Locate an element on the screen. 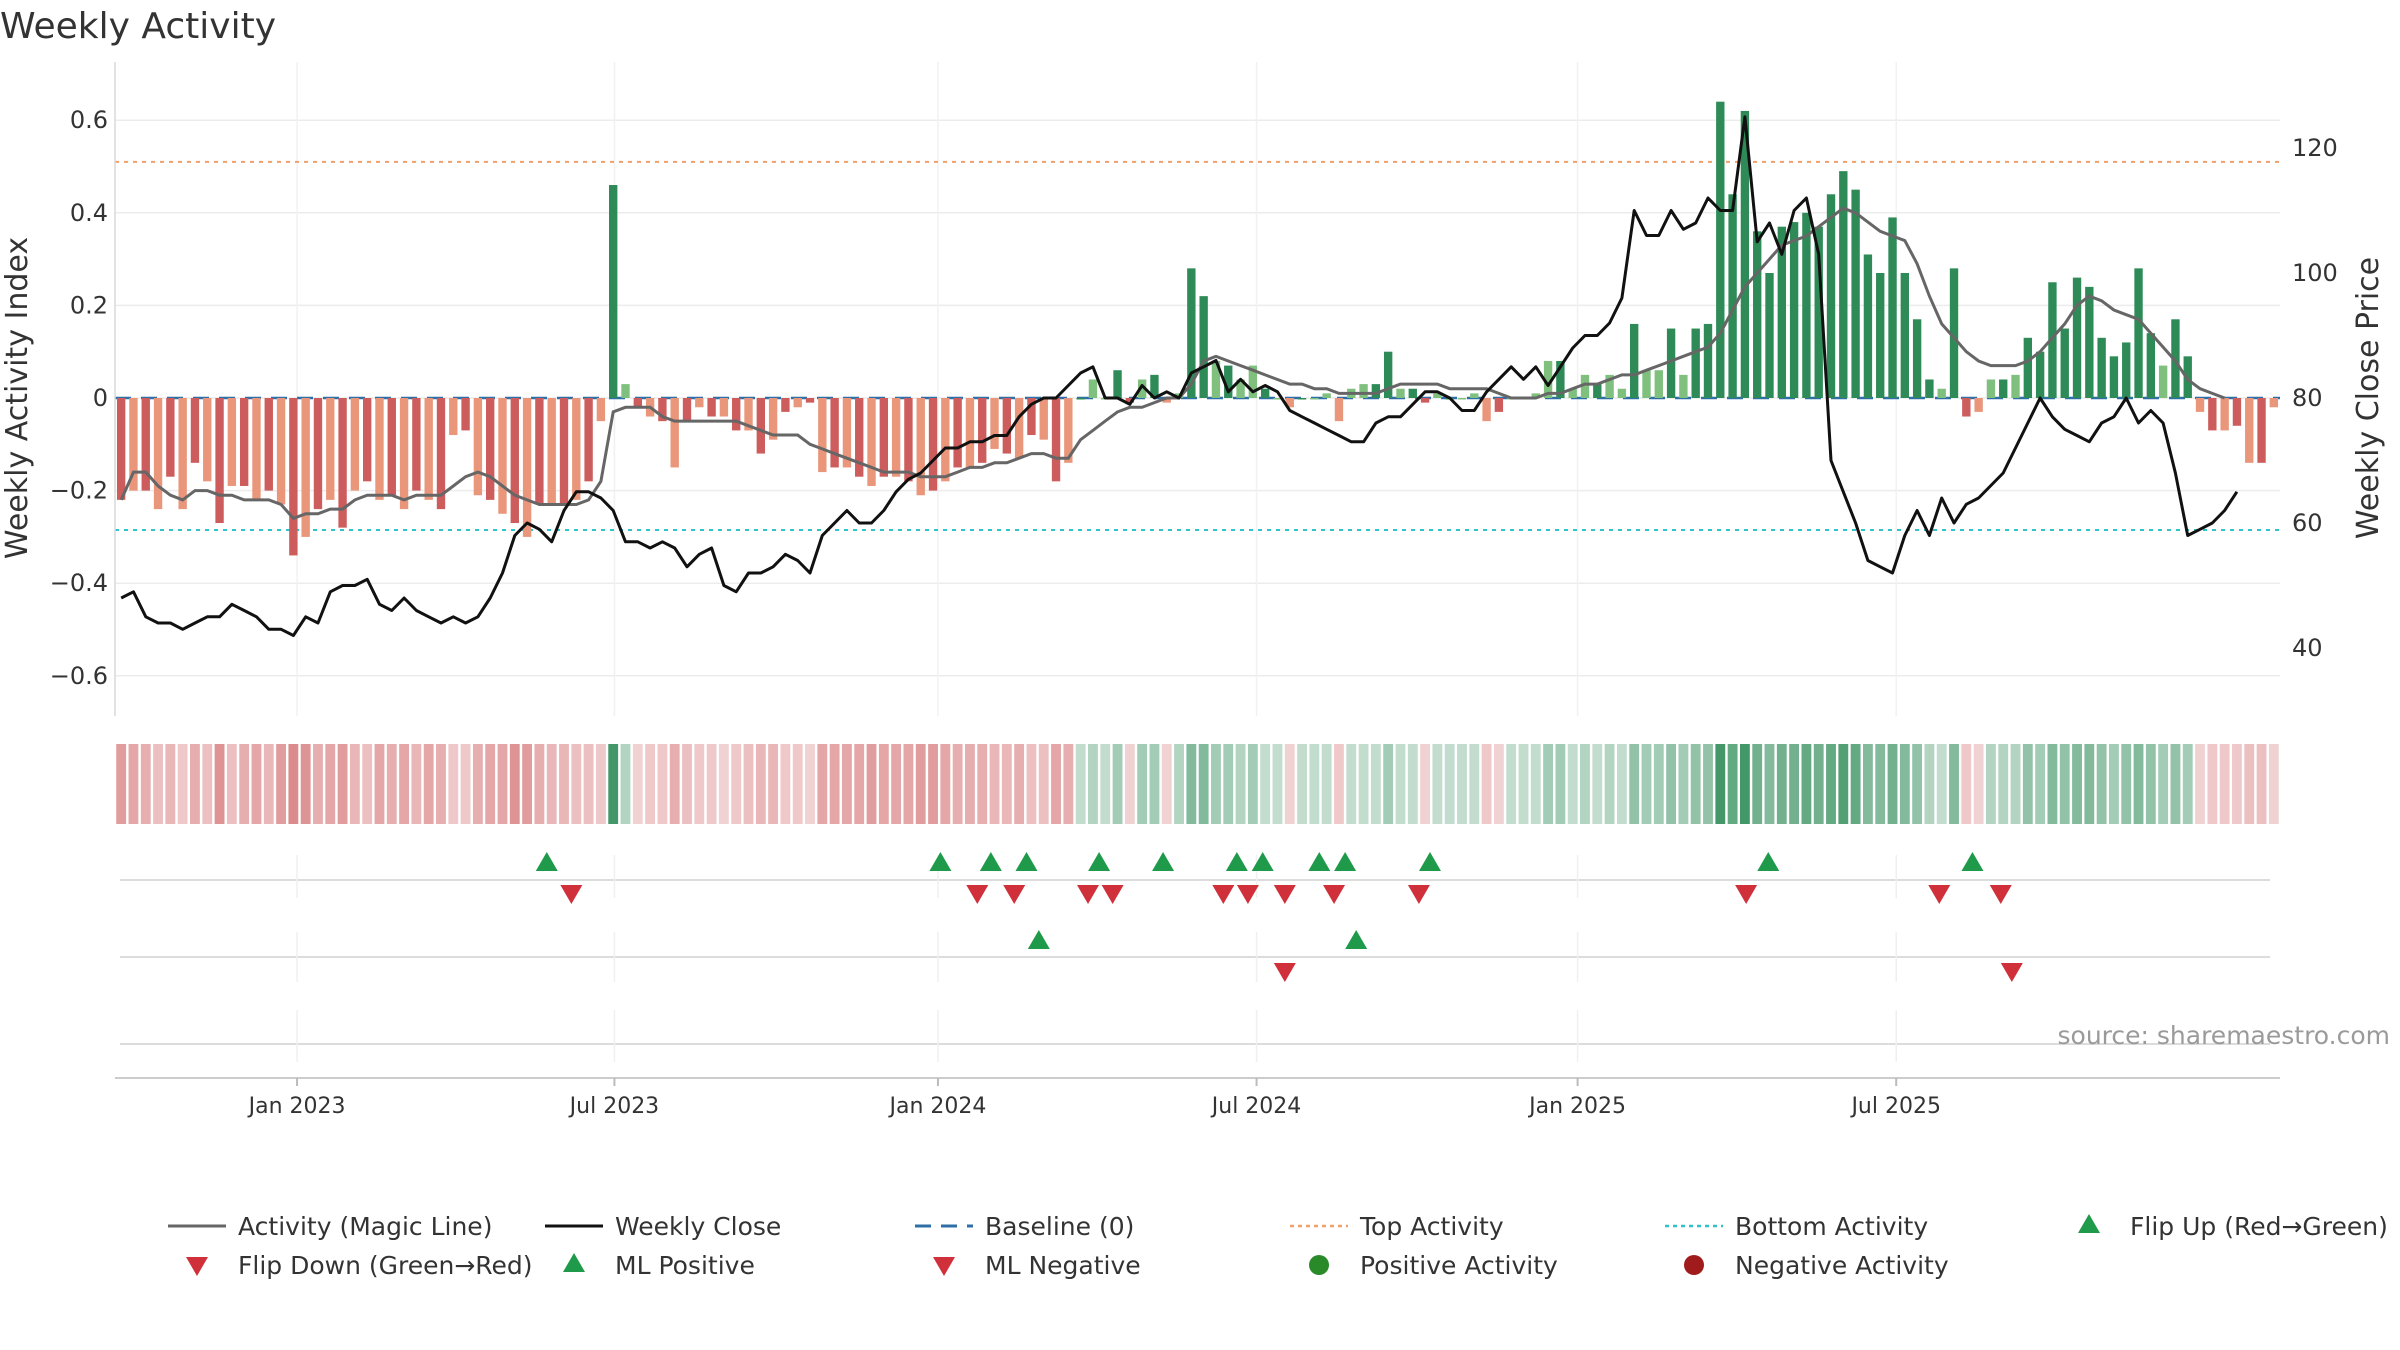  legend-label: Baseline (0) is located at coordinates (1059, 1226).